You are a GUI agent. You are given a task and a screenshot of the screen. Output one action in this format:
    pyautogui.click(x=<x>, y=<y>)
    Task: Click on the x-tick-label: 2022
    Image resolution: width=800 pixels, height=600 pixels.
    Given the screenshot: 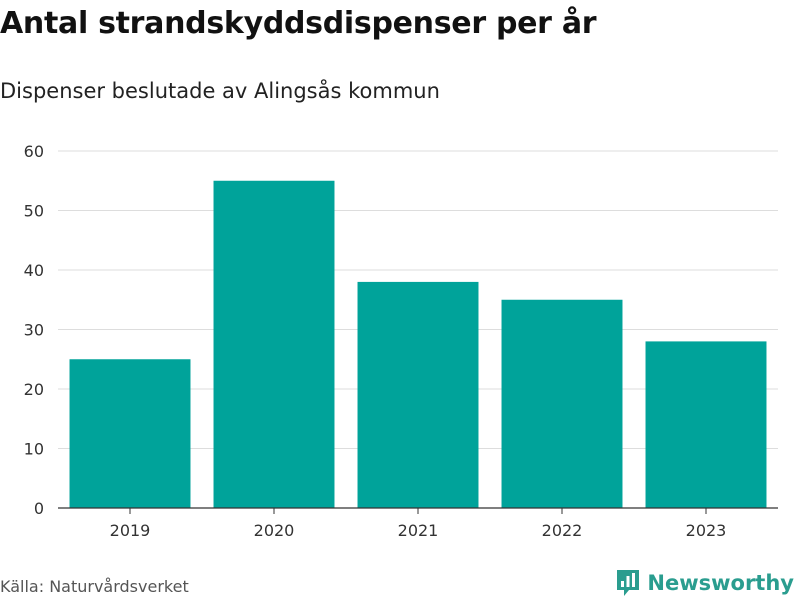 What is the action you would take?
    pyautogui.click(x=562, y=530)
    